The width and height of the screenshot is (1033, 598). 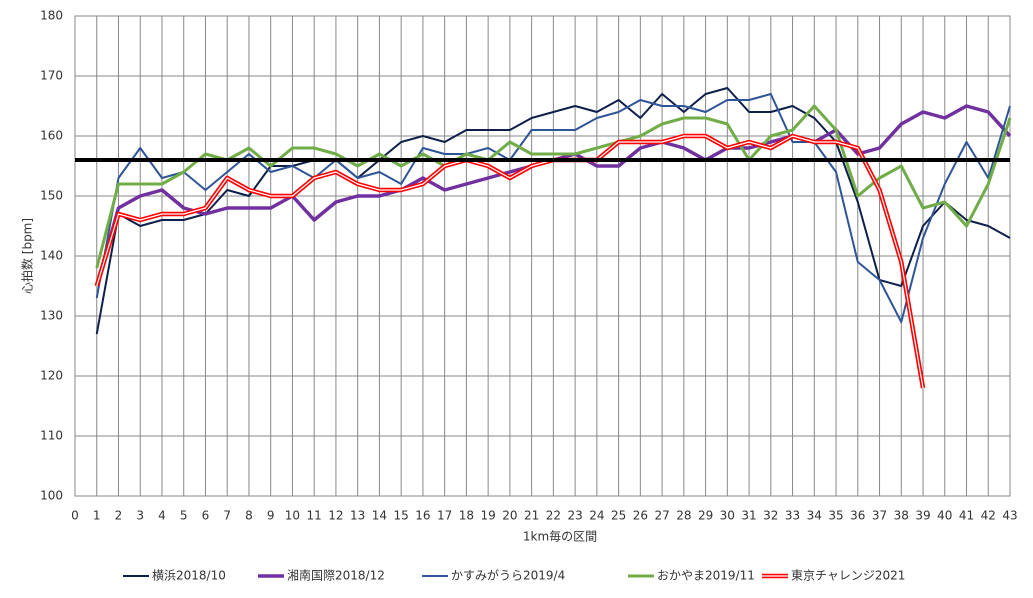 What do you see at coordinates (792, 516) in the screenshot?
I see `x-tick-label: 33` at bounding box center [792, 516].